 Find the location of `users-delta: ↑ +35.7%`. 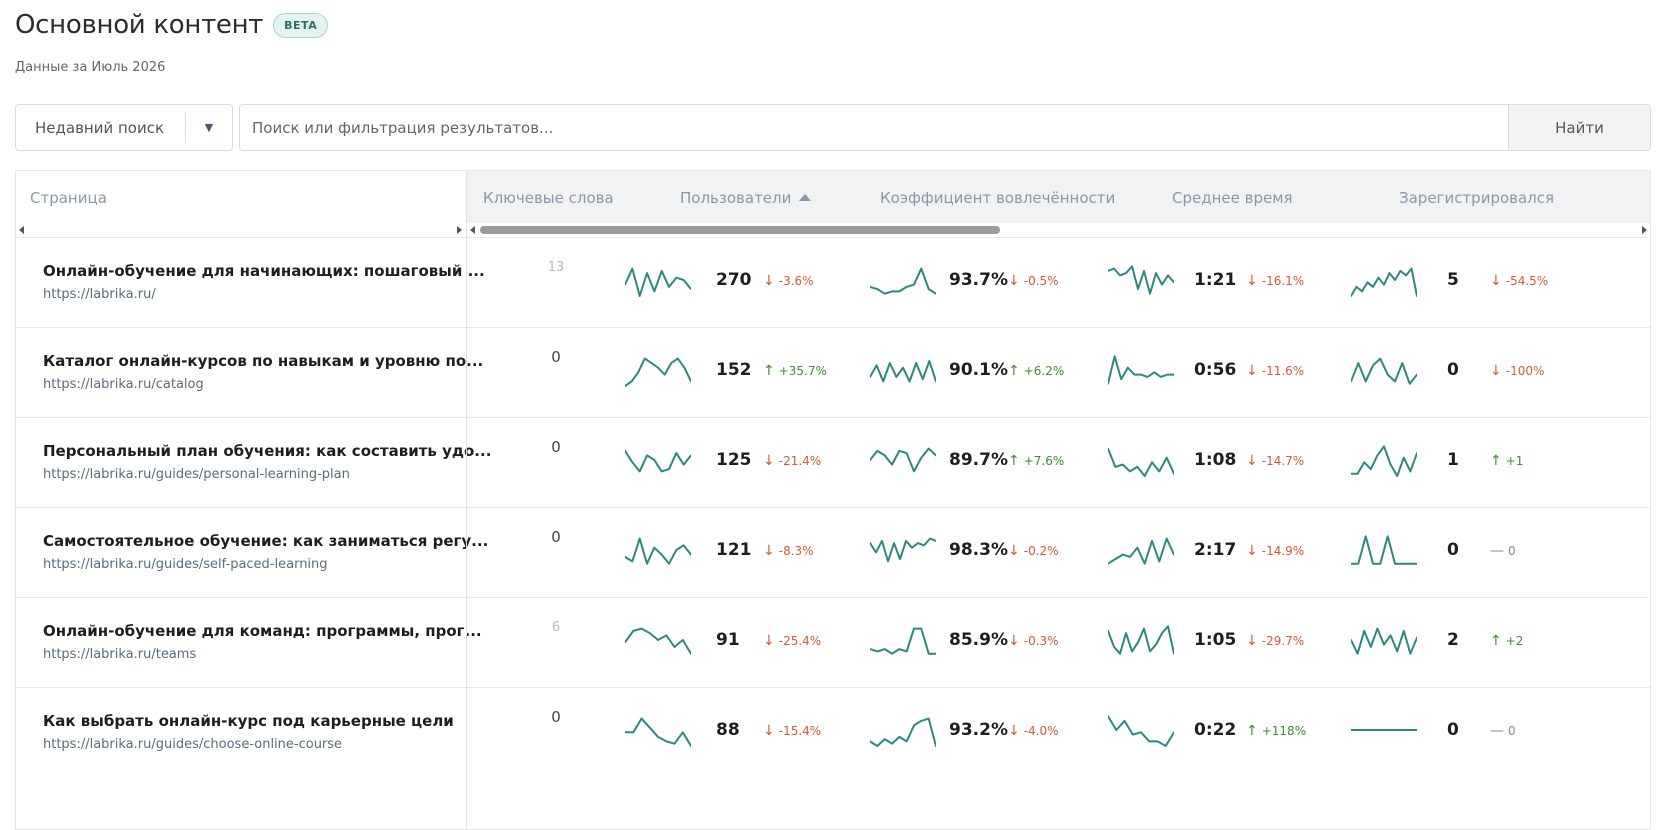

users-delta: ↑ +35.7% is located at coordinates (795, 371).